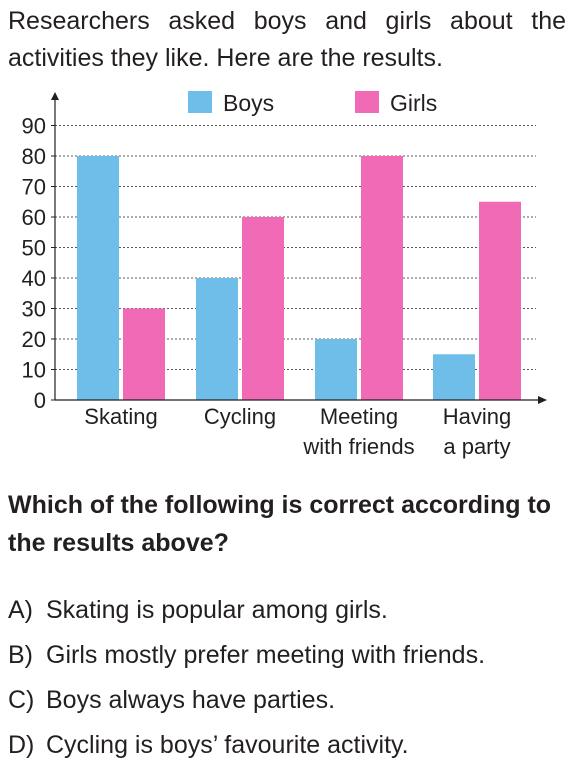  What do you see at coordinates (542, 400) in the screenshot?
I see `x-axis-arrow` at bounding box center [542, 400].